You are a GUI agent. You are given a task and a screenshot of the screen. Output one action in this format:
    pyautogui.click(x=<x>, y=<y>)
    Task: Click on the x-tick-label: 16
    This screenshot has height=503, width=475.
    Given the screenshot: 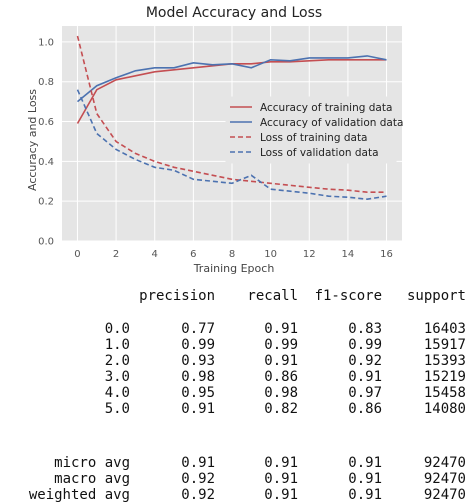 What is the action you would take?
    pyautogui.click(x=386, y=254)
    